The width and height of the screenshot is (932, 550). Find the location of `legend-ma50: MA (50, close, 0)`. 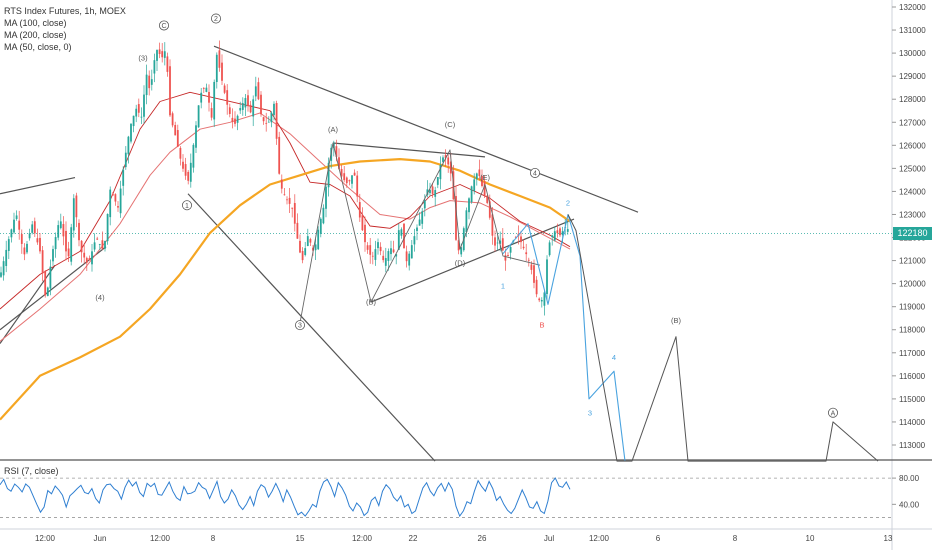

legend-ma50: MA (50, close, 0) is located at coordinates (38, 47).